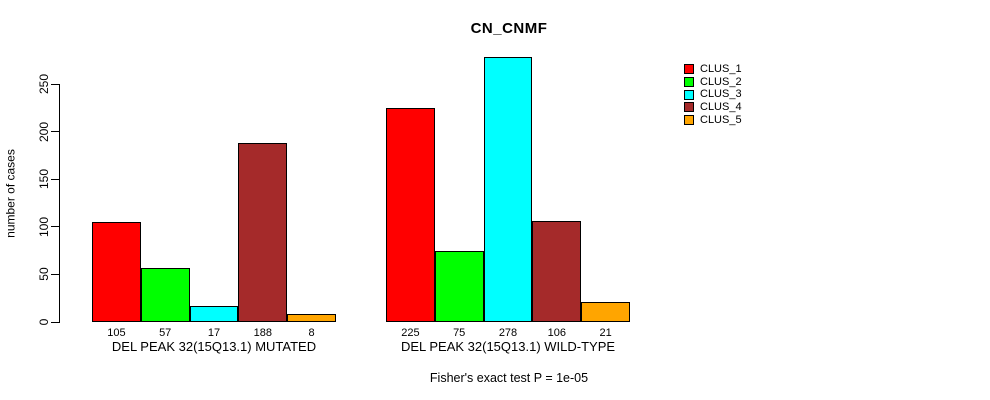 The width and height of the screenshot is (990, 400). I want to click on legend-item-label: CLUS_1, so click(721, 68).